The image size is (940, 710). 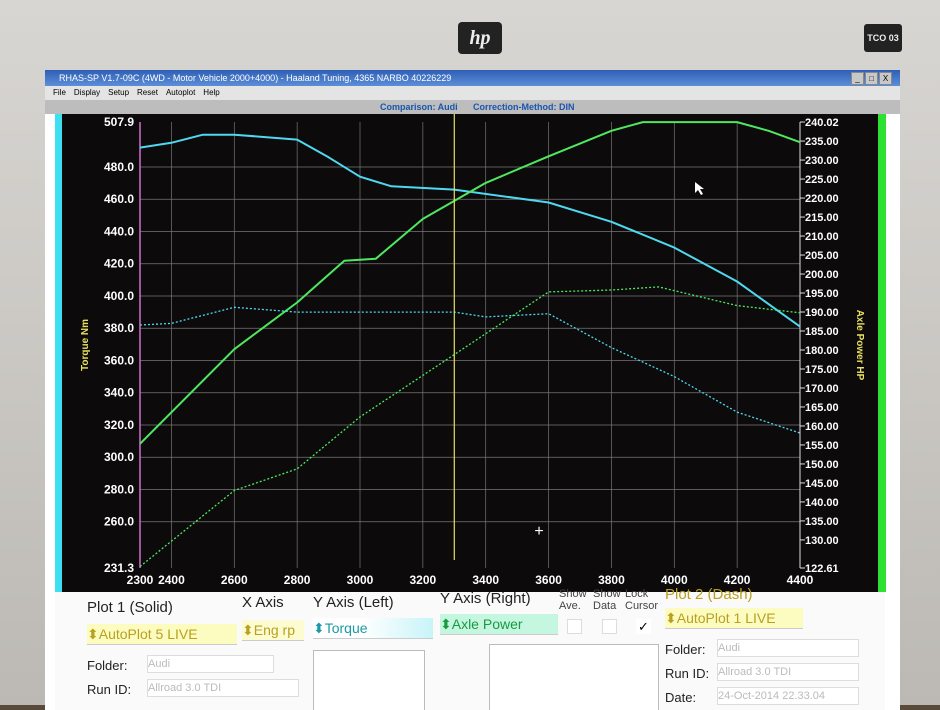 What do you see at coordinates (119, 568) in the screenshot?
I see `y-left-tick-label: 231.3` at bounding box center [119, 568].